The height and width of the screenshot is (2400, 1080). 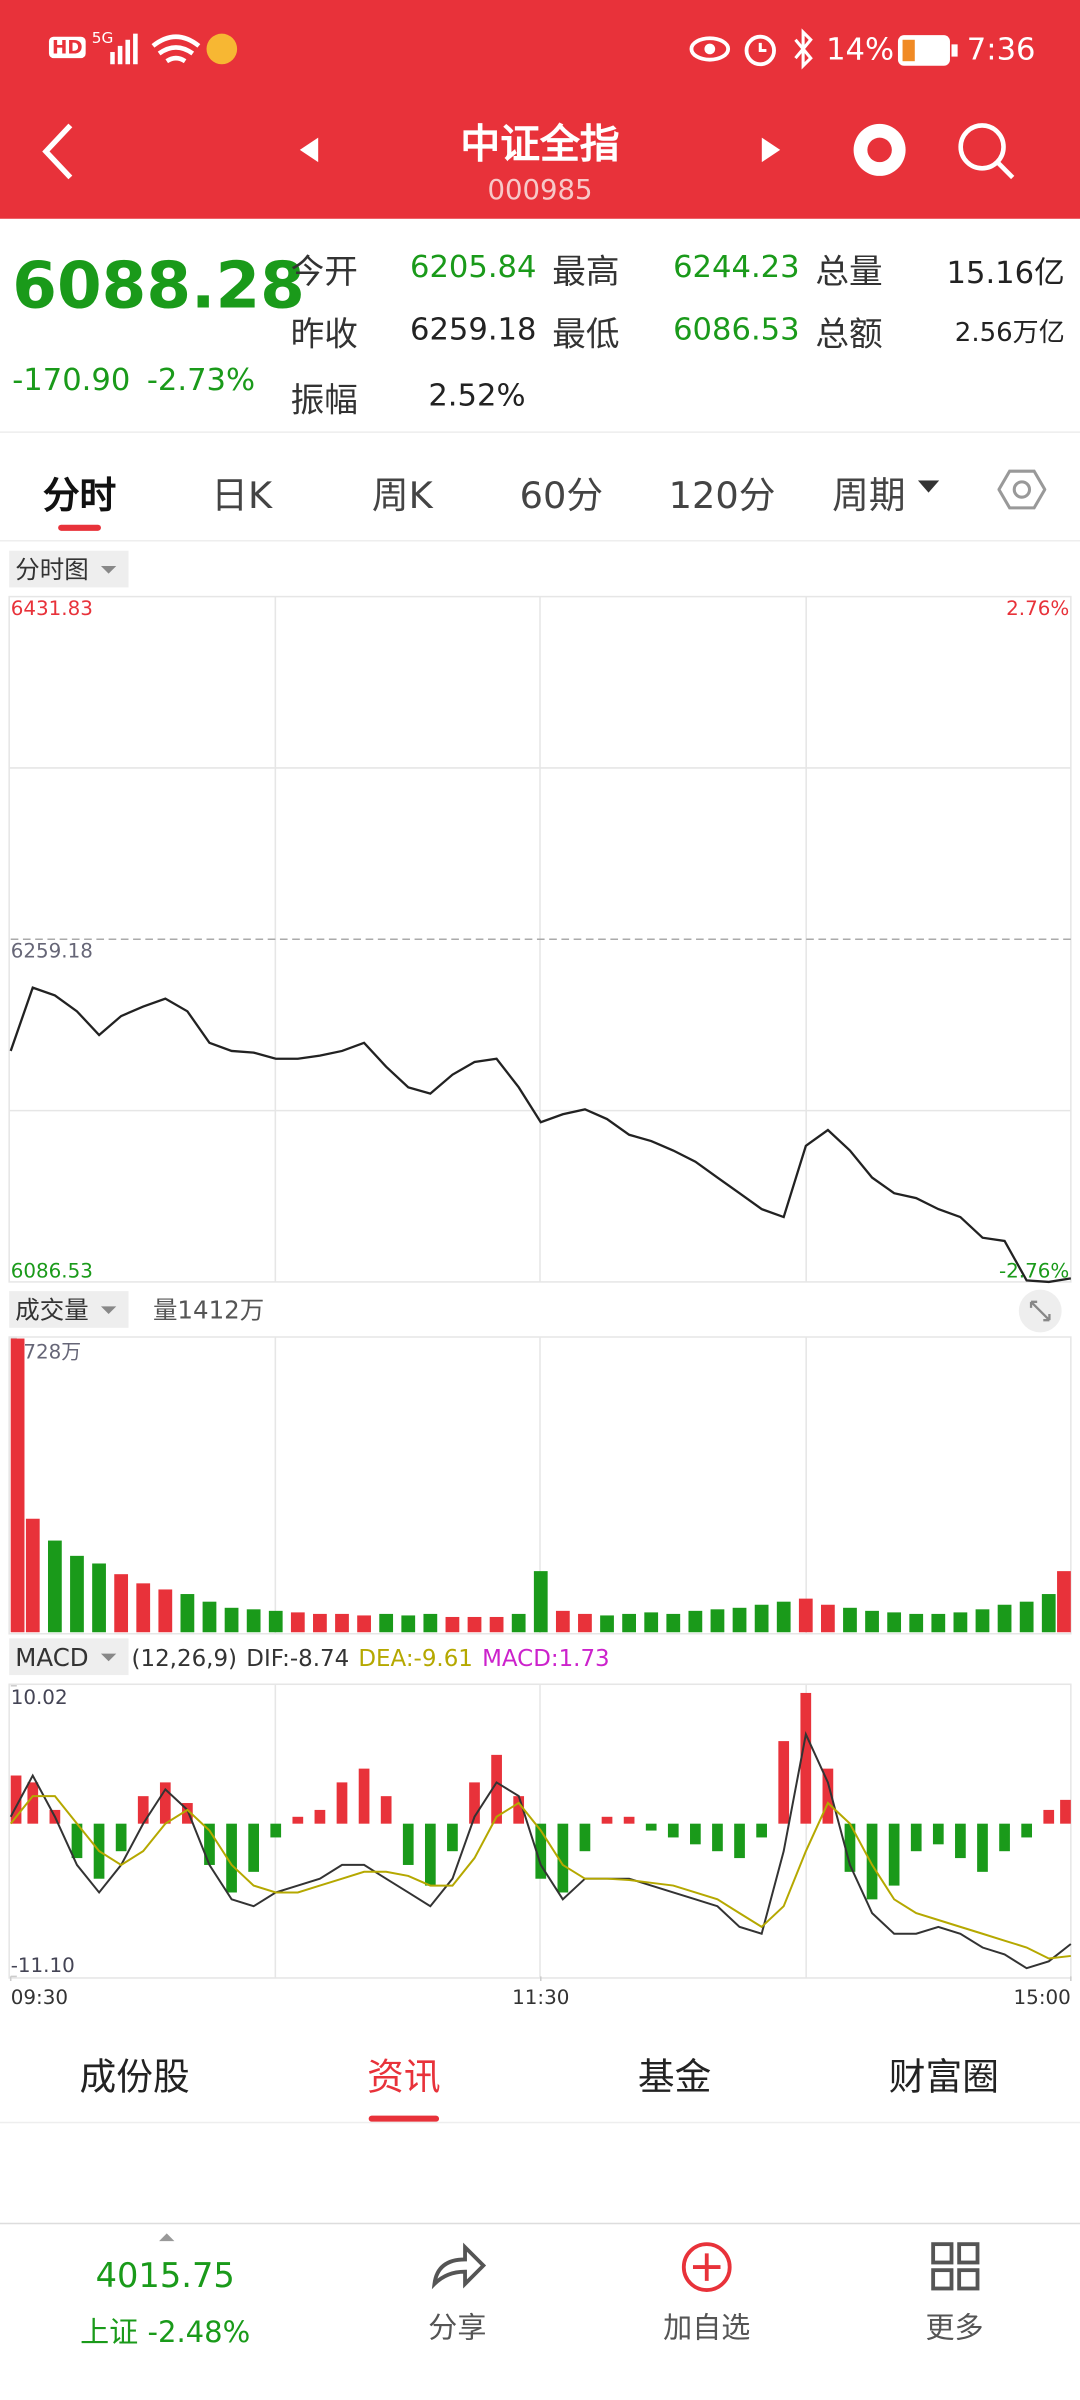 What do you see at coordinates (158, 285) in the screenshot?
I see `price: 6088.28` at bounding box center [158, 285].